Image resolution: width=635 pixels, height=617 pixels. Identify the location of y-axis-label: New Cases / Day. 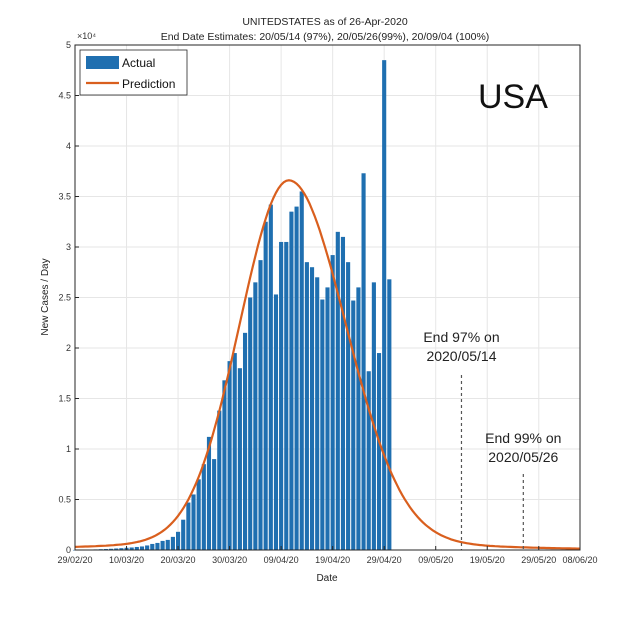
(45, 296).